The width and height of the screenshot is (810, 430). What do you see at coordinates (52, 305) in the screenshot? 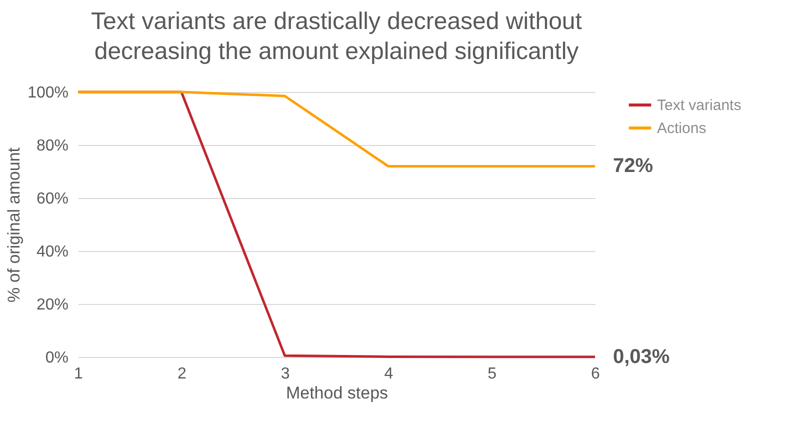
I see `y-tick-label: 20%` at bounding box center [52, 305].